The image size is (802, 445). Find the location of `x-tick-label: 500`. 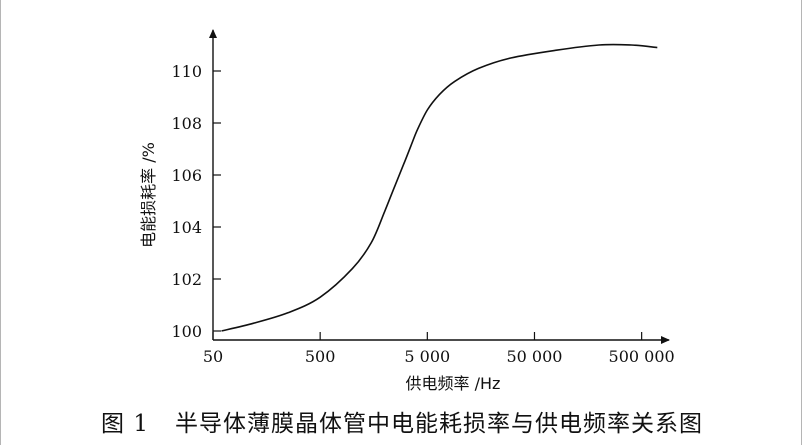

x-tick-label: 500 is located at coordinates (320, 356).